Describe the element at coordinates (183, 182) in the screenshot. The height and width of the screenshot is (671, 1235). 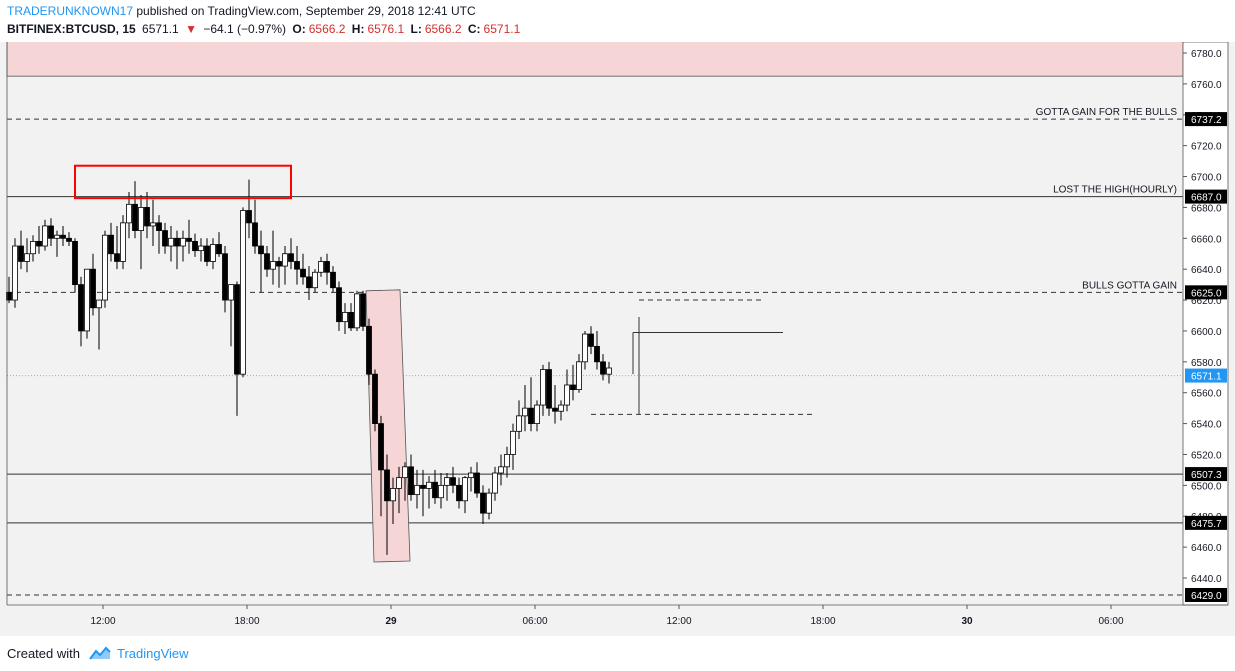
I see `highlight-box` at that location.